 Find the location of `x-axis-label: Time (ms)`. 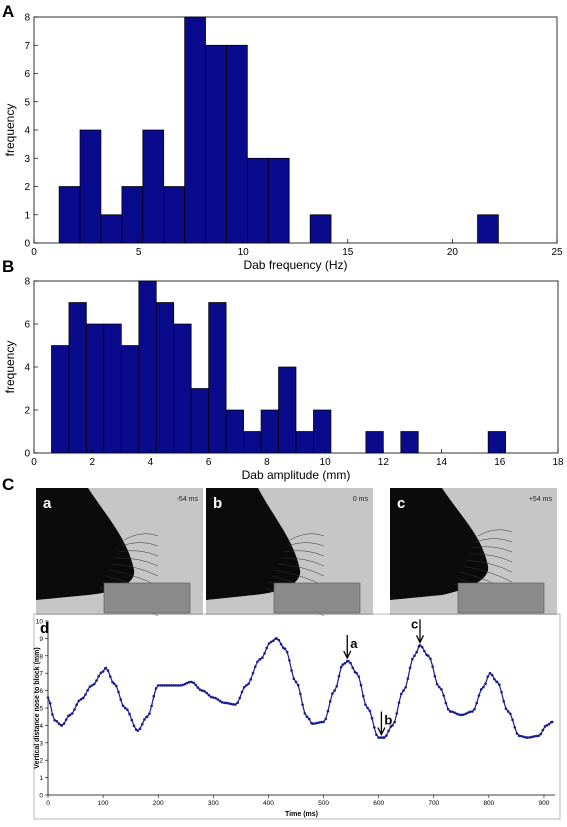

x-axis-label: Time (ms) is located at coordinates (301, 814).